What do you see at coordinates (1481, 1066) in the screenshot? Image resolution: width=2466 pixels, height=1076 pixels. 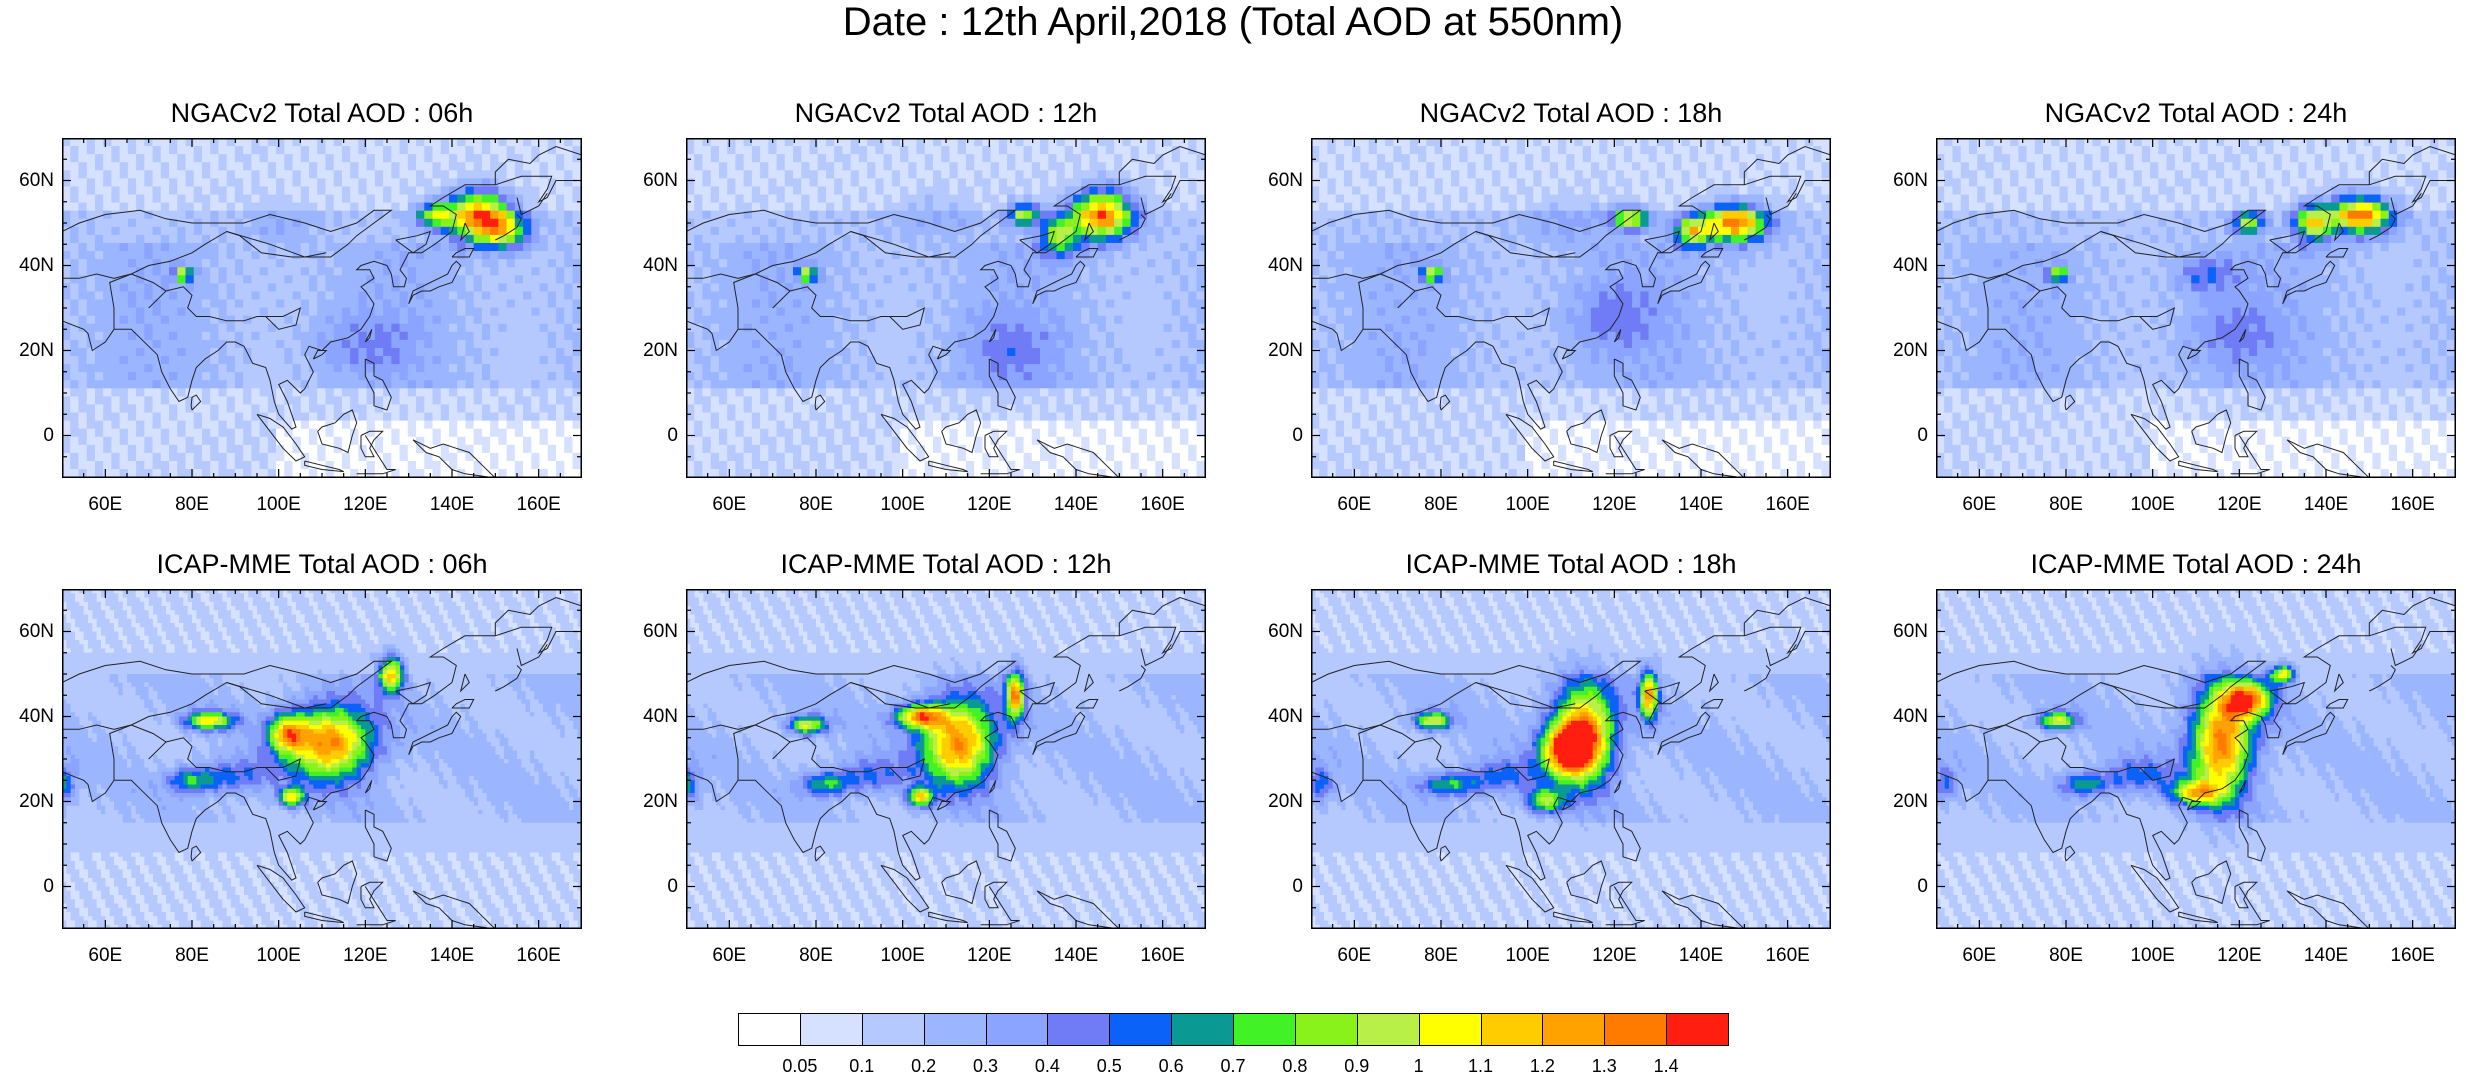 I see `colorbar-label: 1.1` at bounding box center [1481, 1066].